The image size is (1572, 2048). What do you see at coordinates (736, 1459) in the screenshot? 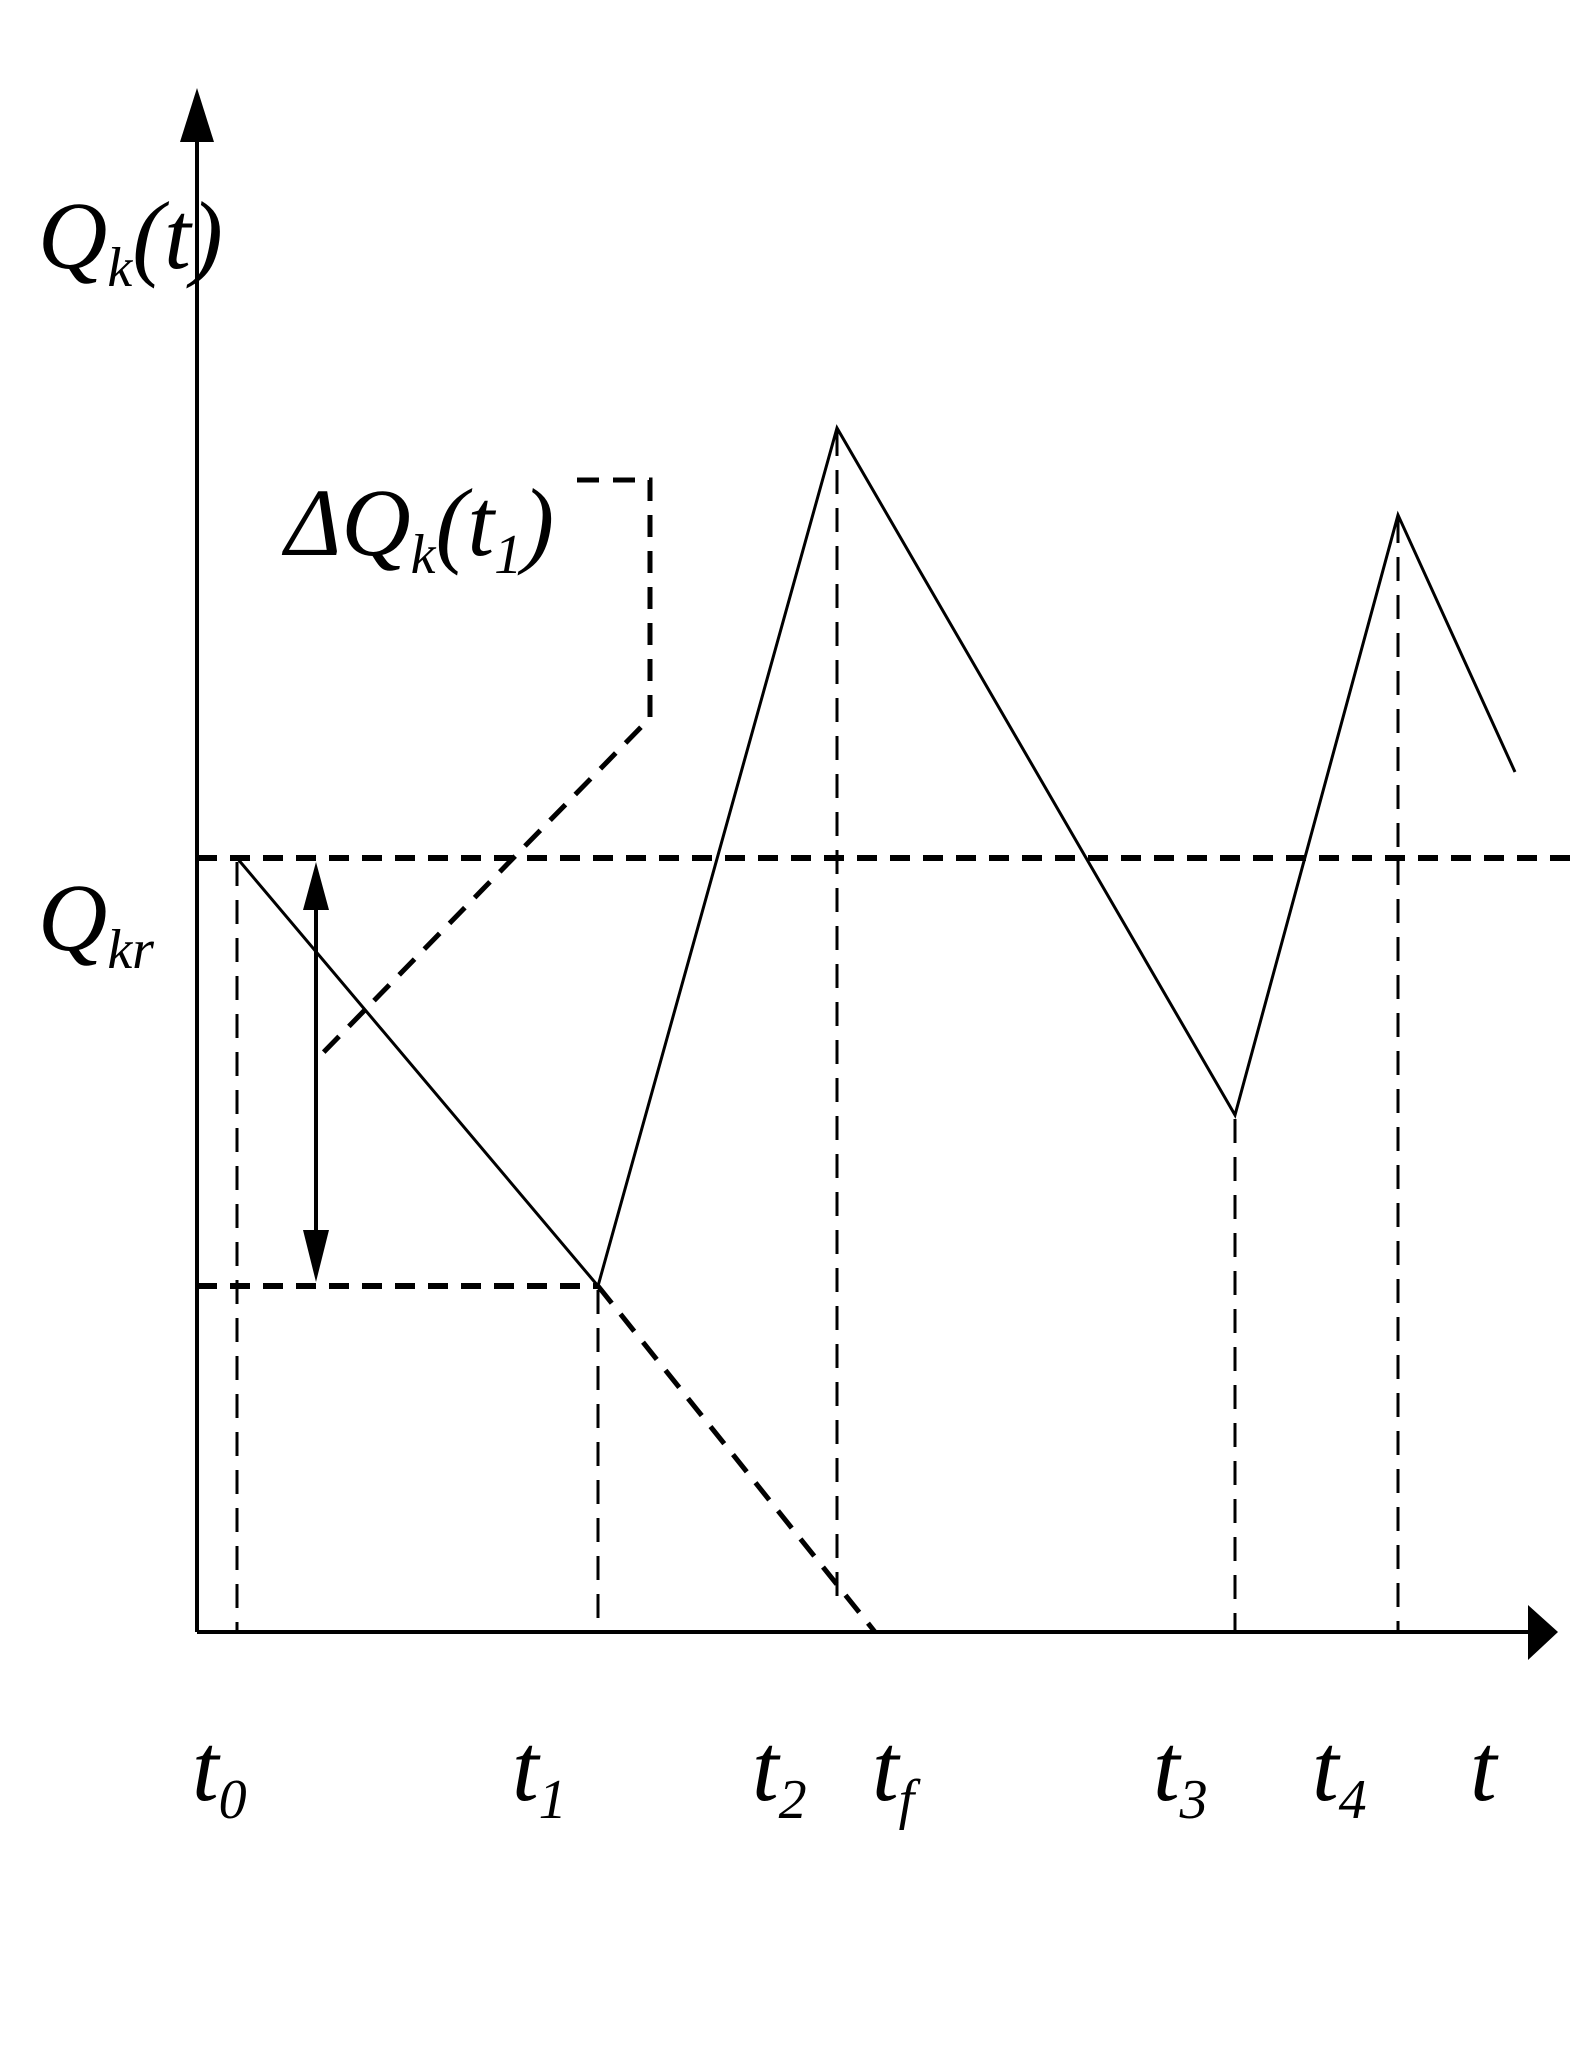
I see `extrapolated-decline` at bounding box center [736, 1459].